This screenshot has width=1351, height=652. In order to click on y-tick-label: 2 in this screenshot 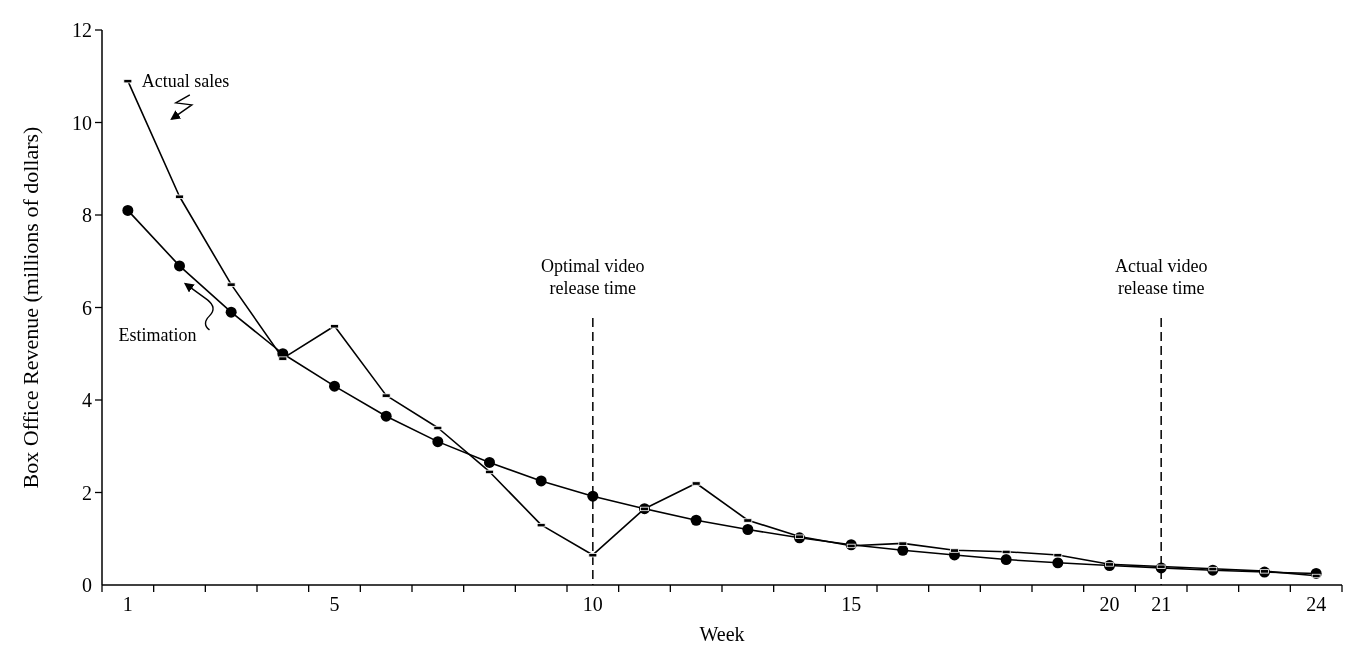, I will do `click(87, 492)`.